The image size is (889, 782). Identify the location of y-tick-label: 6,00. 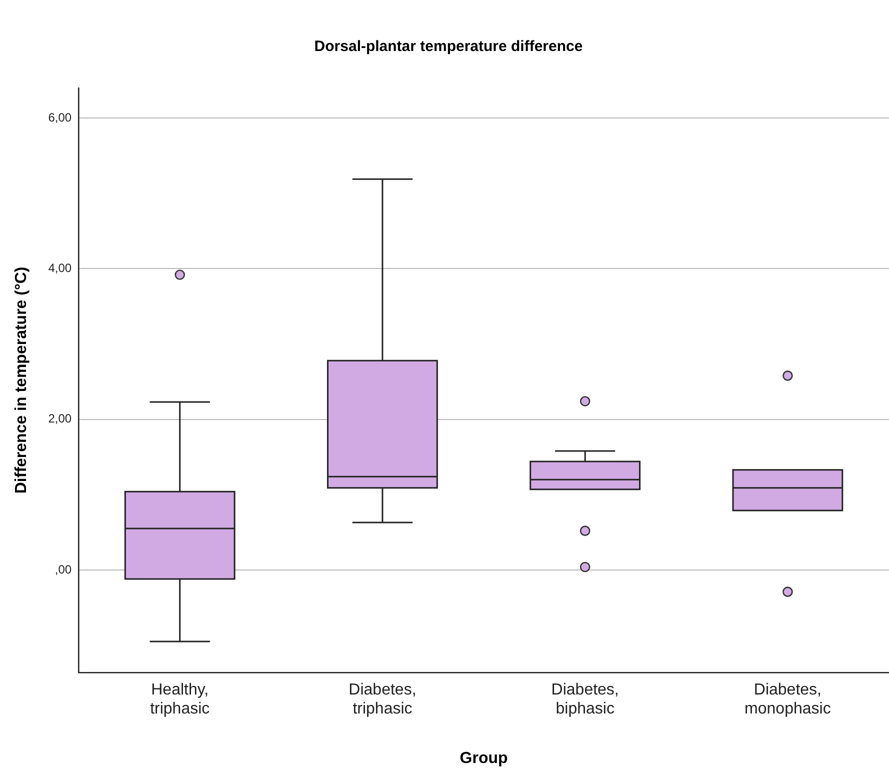
(60, 117).